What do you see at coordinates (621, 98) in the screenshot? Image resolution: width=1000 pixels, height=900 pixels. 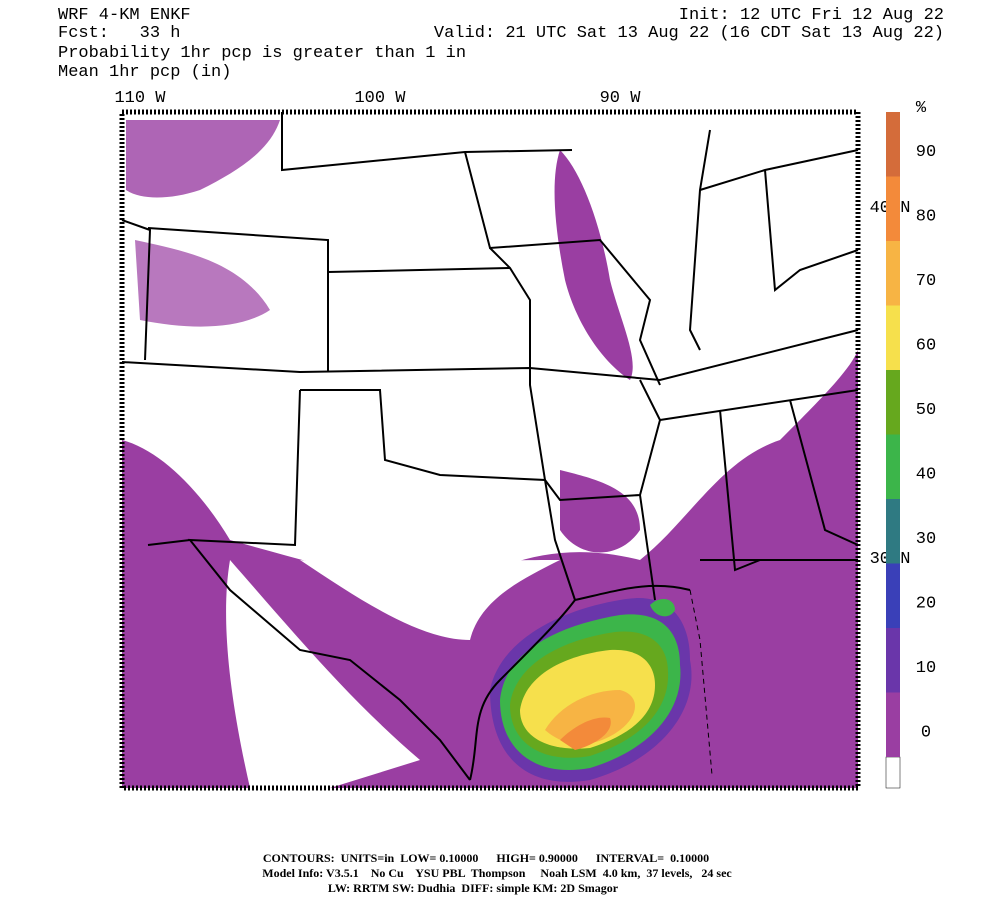 I see `longitude-label: 90 W` at bounding box center [621, 98].